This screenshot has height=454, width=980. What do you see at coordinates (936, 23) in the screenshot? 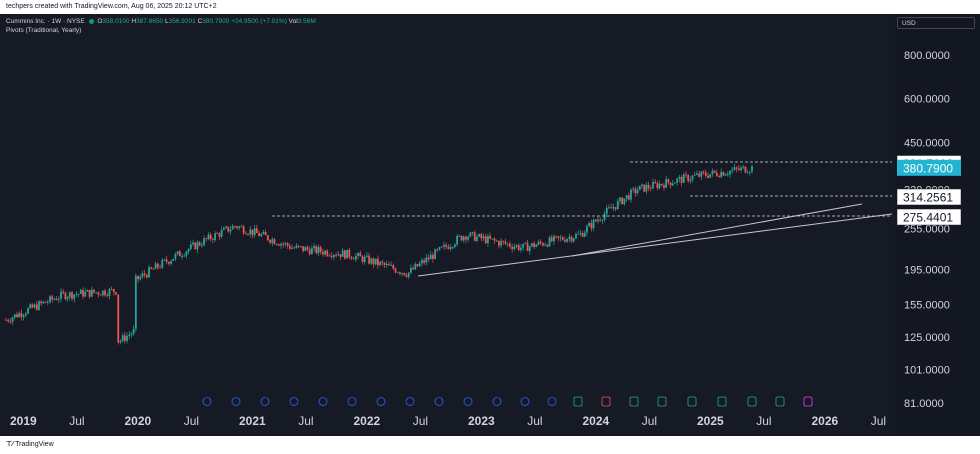
I see `currency-selector: USD` at bounding box center [936, 23].